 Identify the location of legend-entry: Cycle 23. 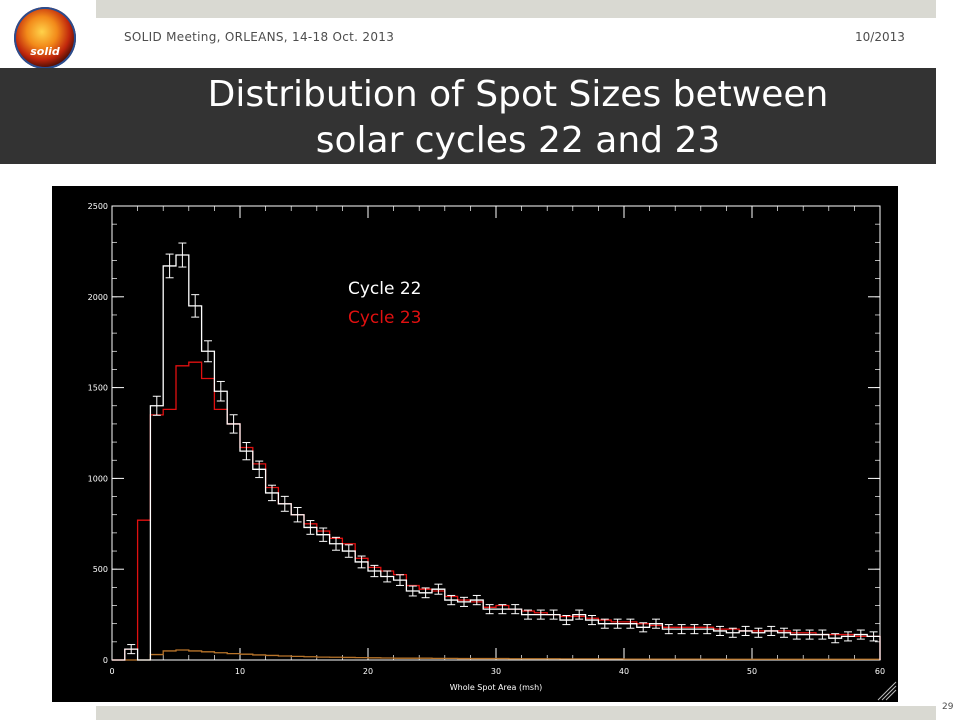
(385, 318).